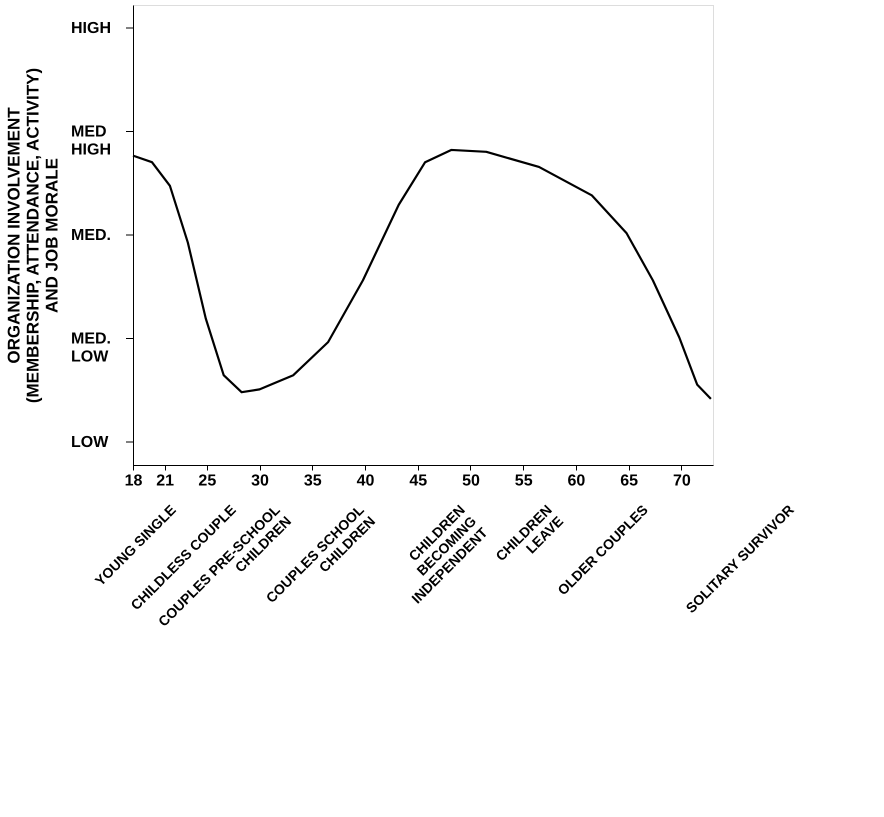  What do you see at coordinates (365, 481) in the screenshot?
I see `x-tick-label: 40` at bounding box center [365, 481].